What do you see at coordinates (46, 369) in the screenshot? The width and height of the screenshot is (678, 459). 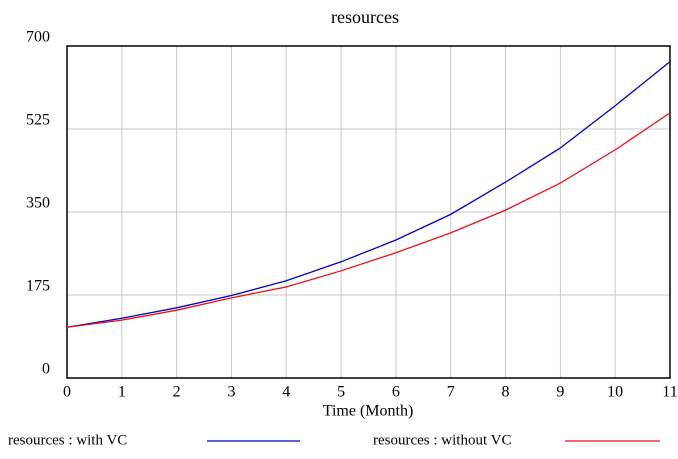 I see `y-tick-label: 0` at bounding box center [46, 369].